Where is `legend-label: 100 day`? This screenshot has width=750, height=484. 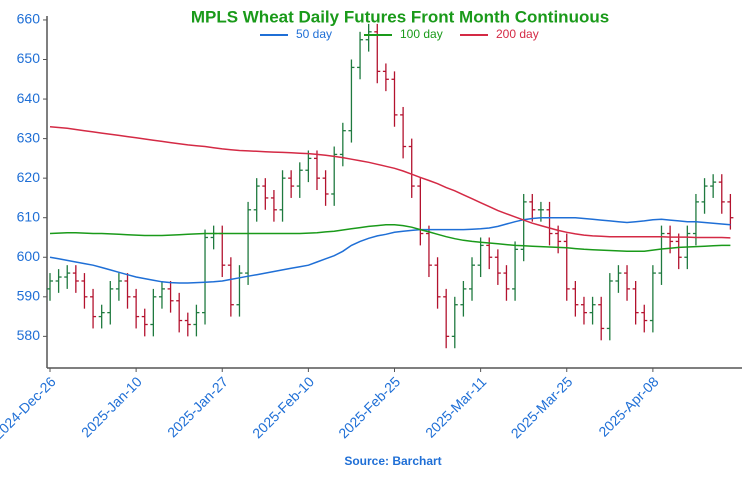
legend-label: 100 day is located at coordinates (421, 34).